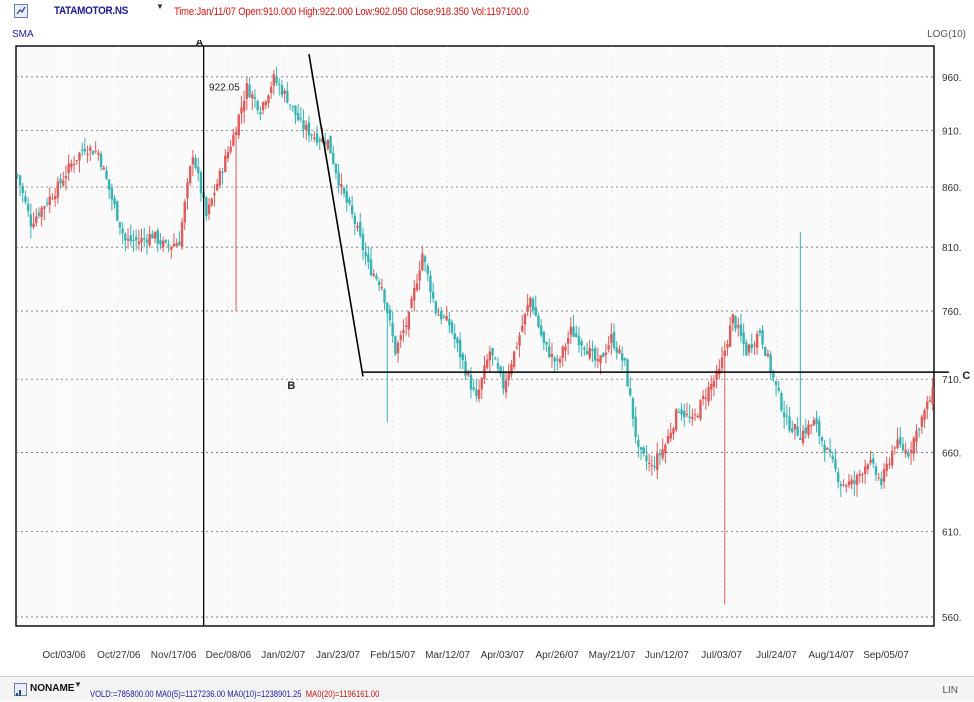 The height and width of the screenshot is (702, 974). Describe the element at coordinates (951, 248) in the screenshot. I see `y-tick-label-3: 810.` at that location.